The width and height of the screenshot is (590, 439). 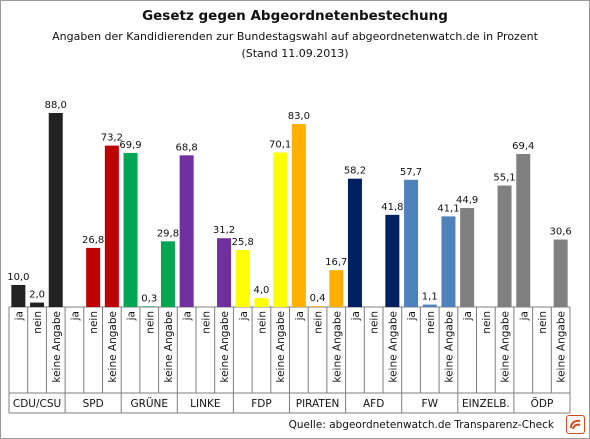 What do you see at coordinates (224, 230) in the screenshot?
I see `bar-value-label: 31,2` at bounding box center [224, 230].